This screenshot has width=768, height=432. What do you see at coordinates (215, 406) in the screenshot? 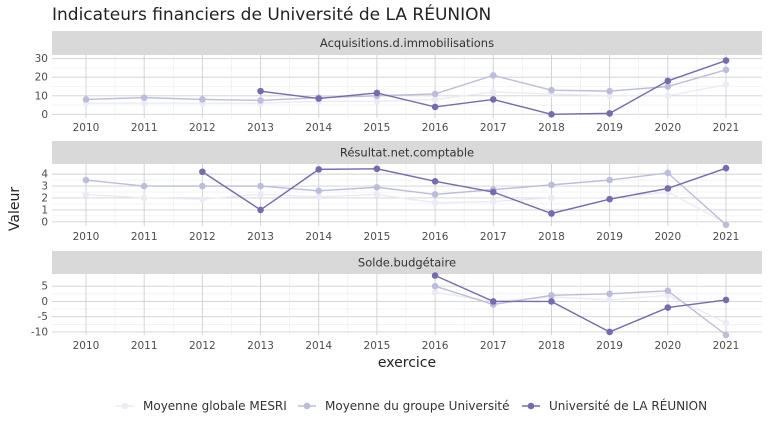
I see `legend-label: Moyenne globale MESRI` at bounding box center [215, 406].